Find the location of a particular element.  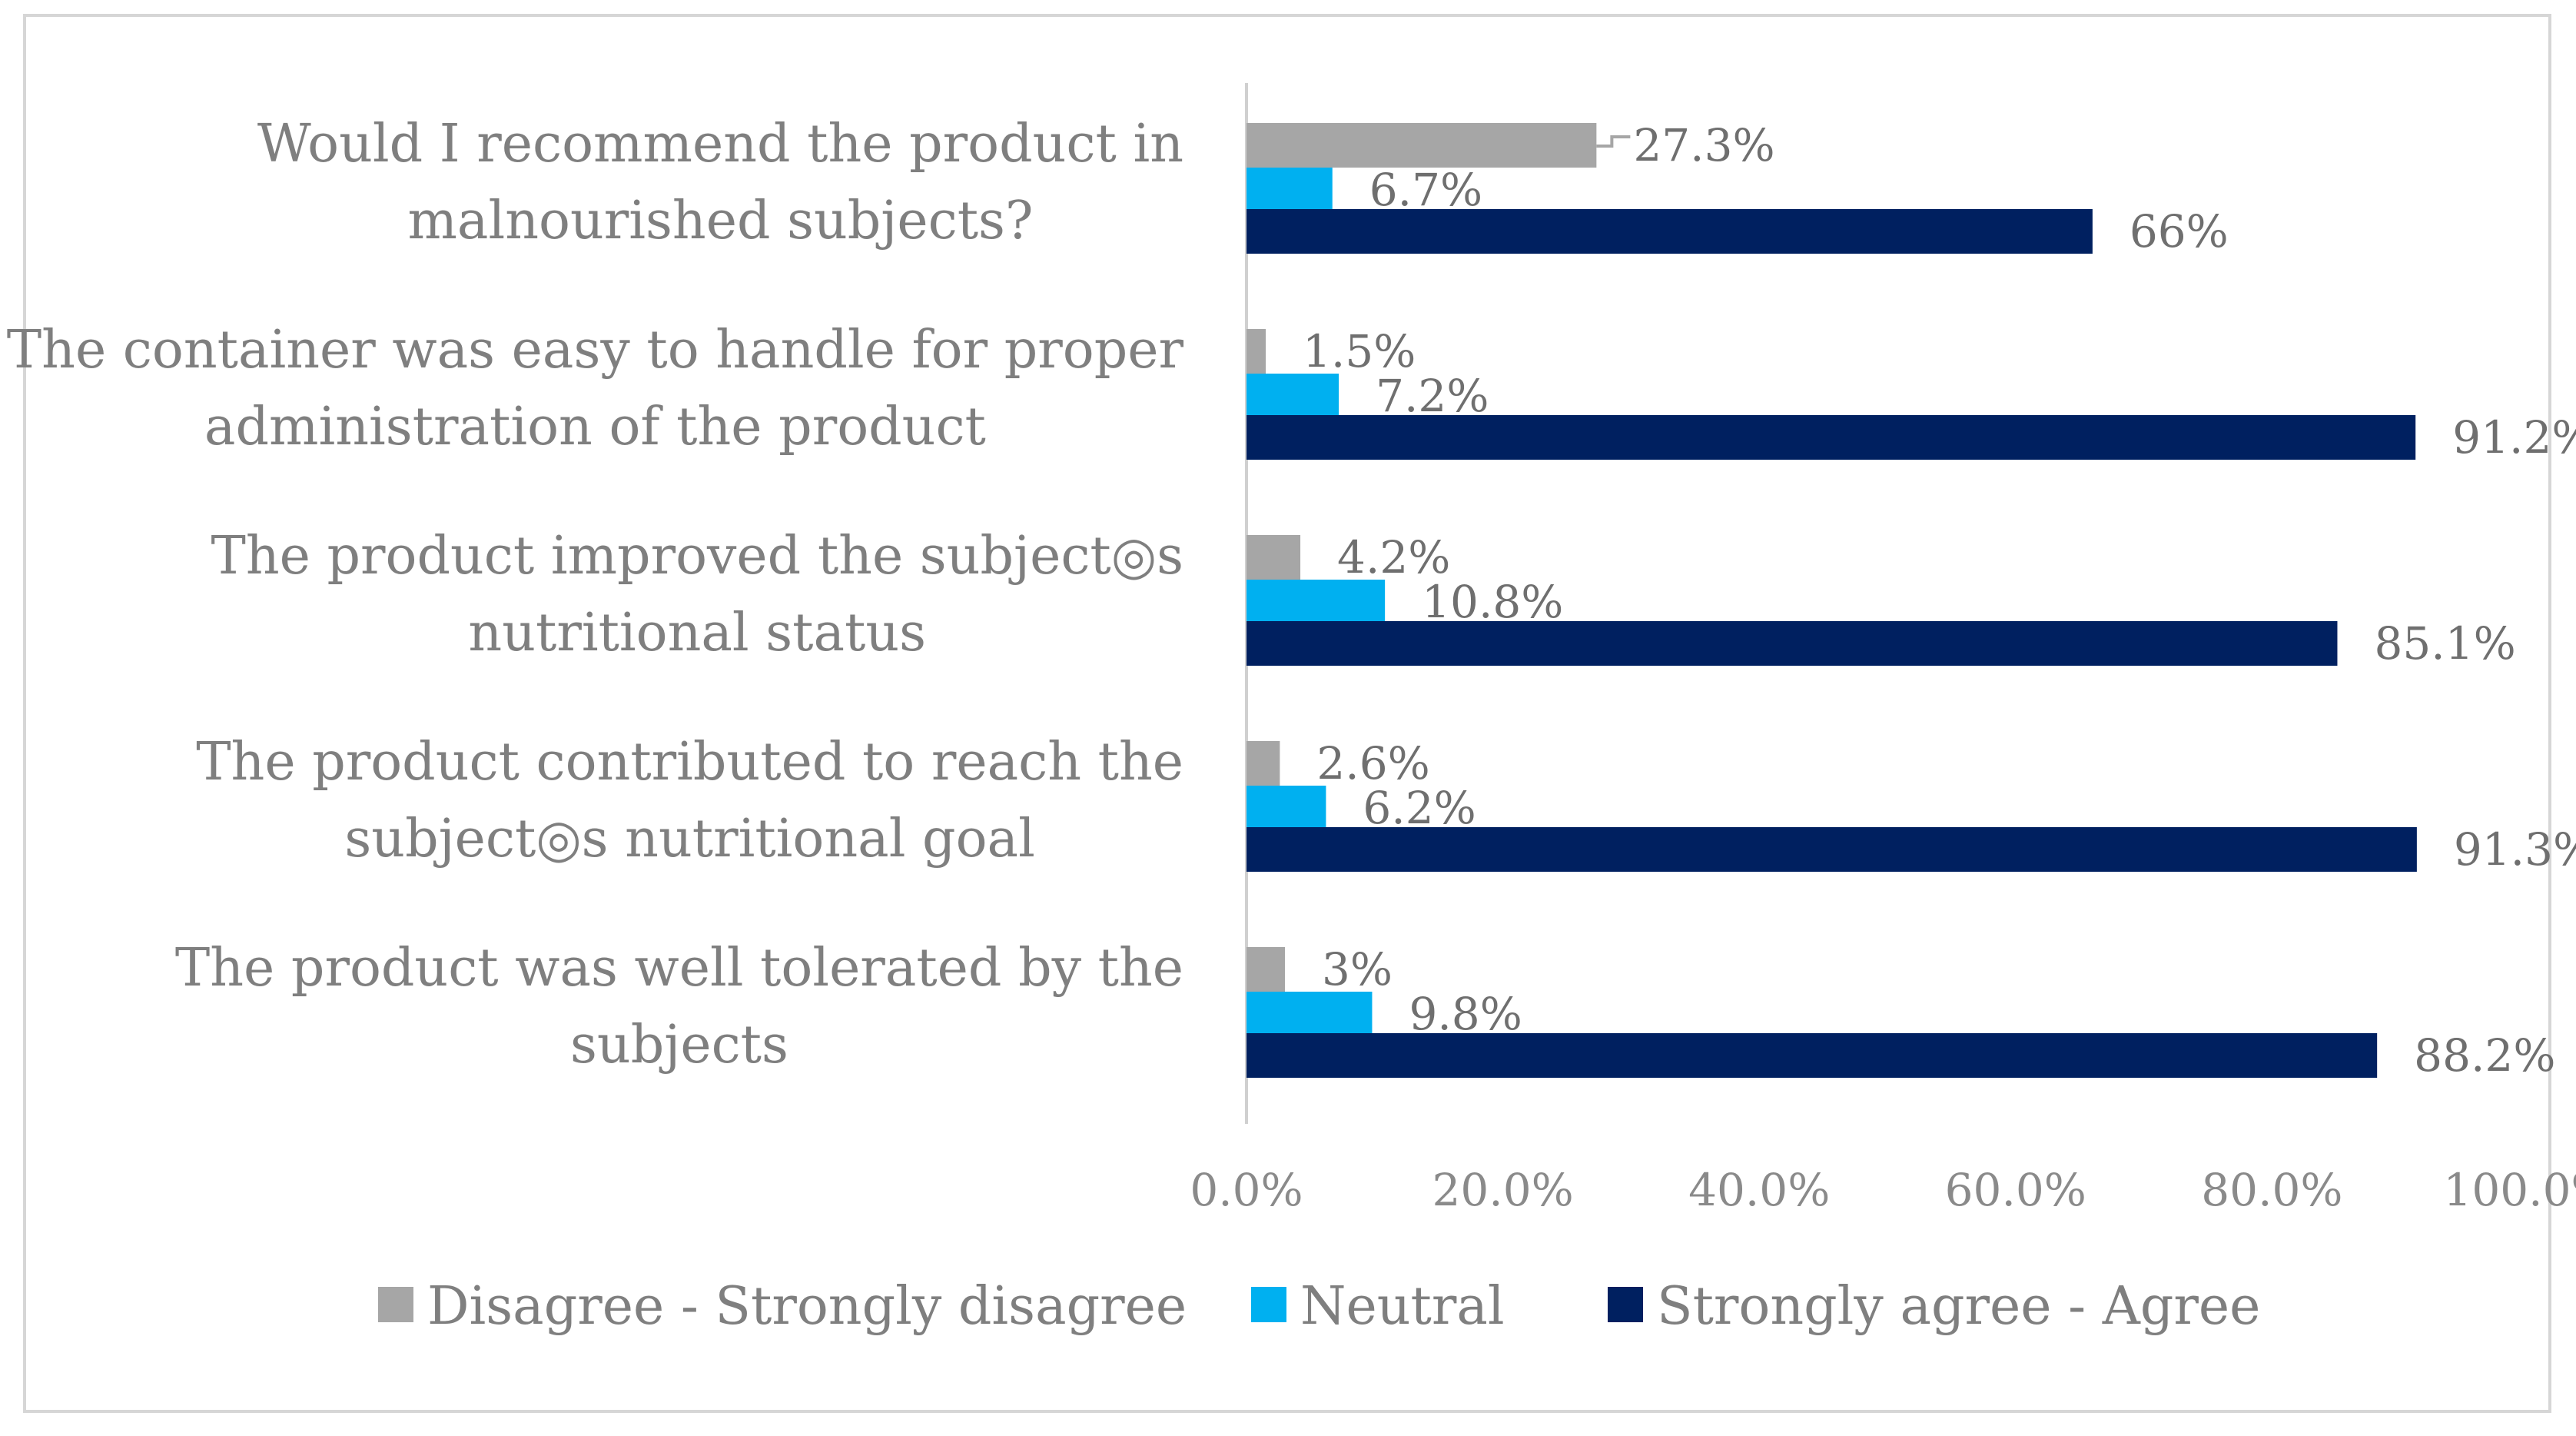

data-label: 10.8% is located at coordinates (1492, 602).